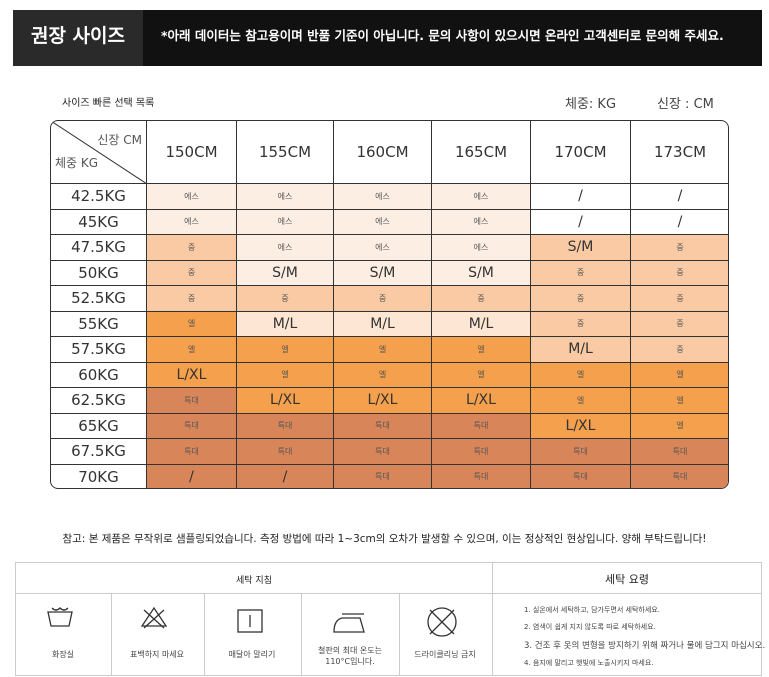  What do you see at coordinates (63, 654) in the screenshot?
I see `icon-caption: 화장실` at bounding box center [63, 654].